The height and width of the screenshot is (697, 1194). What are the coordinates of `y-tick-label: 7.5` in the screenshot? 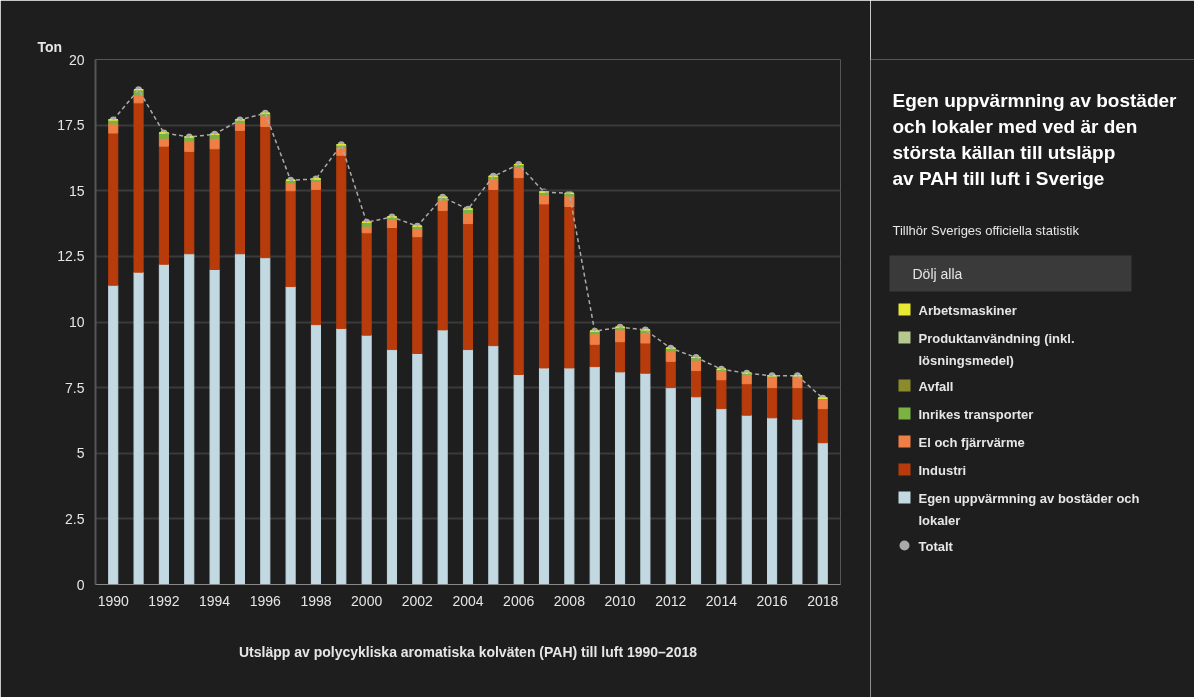 It's located at (75, 387).